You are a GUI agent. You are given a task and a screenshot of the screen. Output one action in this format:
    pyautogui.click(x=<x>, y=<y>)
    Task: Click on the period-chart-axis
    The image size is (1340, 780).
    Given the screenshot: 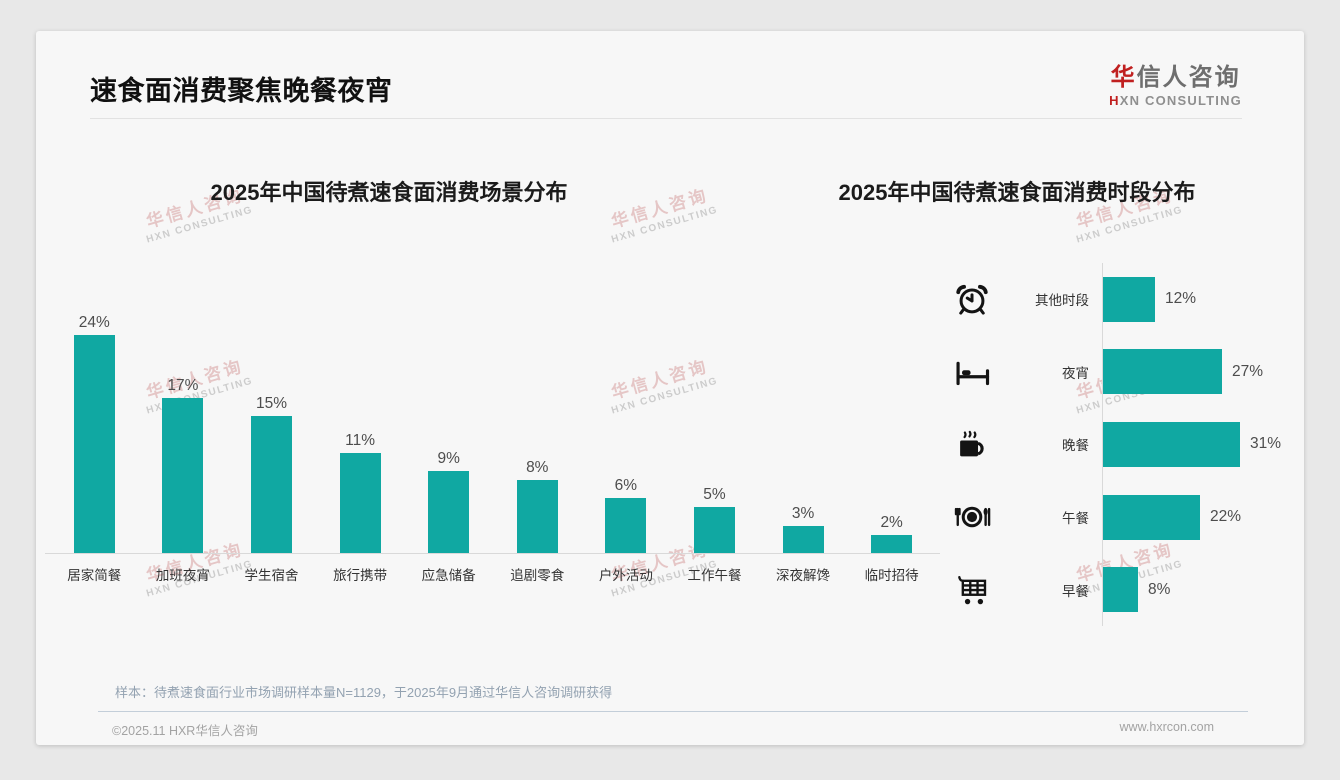 What is the action you would take?
    pyautogui.click(x=1102, y=444)
    